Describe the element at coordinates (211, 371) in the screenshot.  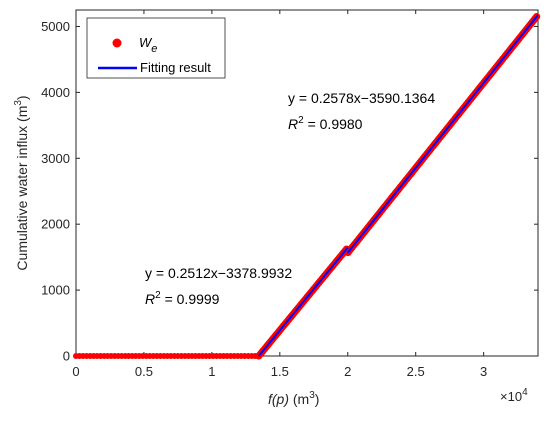
I see `x-tick-label: 1` at that location.